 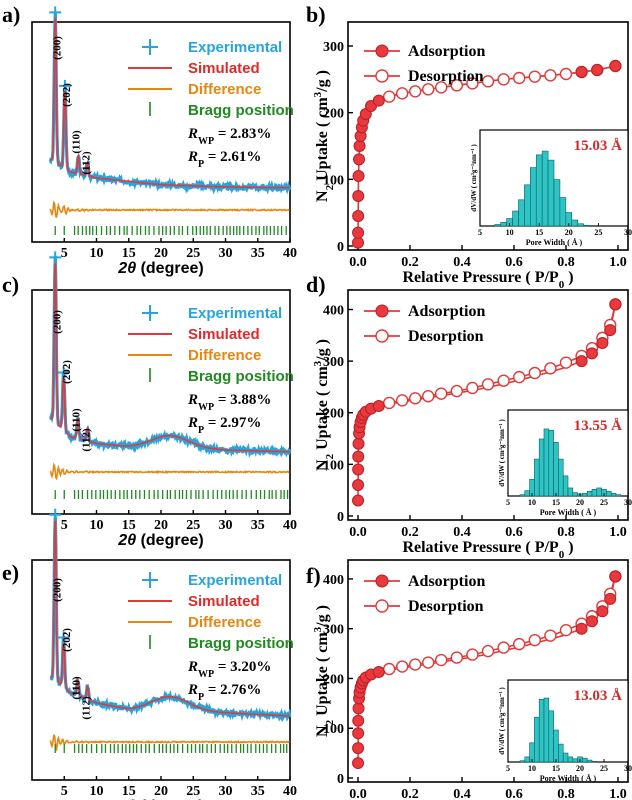 I want to click on legend: Adsorption Desorption, so click(x=424, y=594).